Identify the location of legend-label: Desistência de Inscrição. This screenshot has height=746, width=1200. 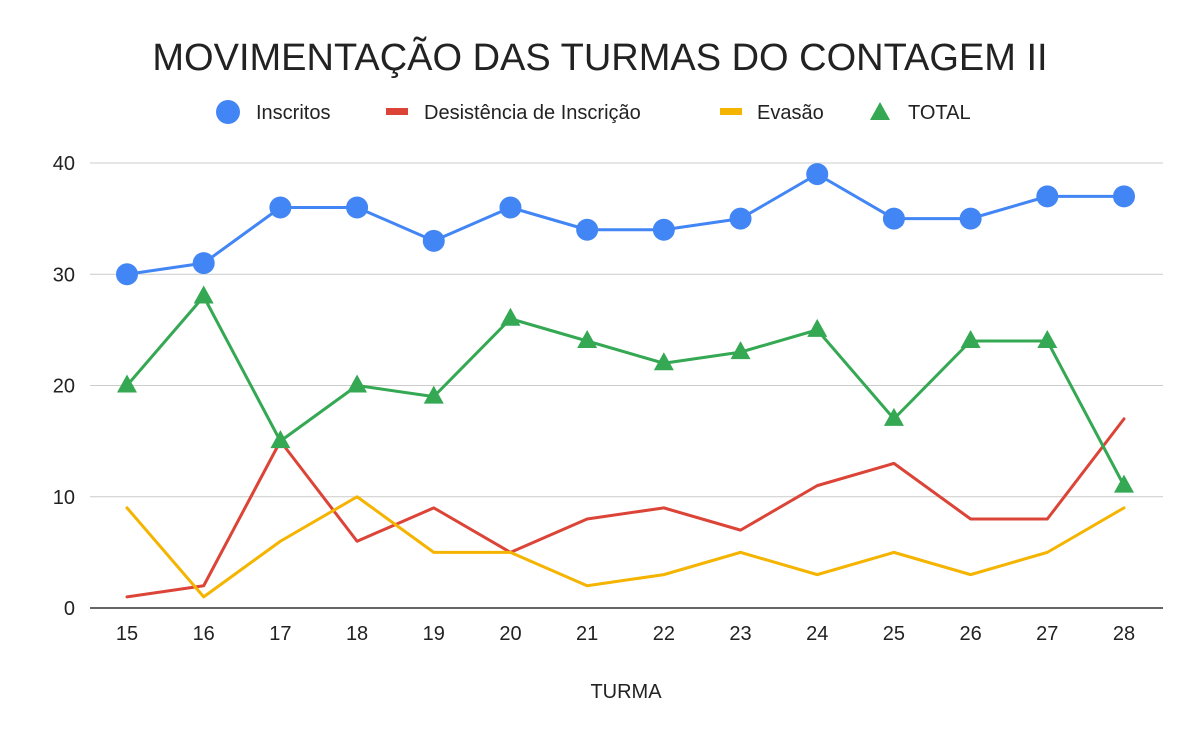
(532, 113).